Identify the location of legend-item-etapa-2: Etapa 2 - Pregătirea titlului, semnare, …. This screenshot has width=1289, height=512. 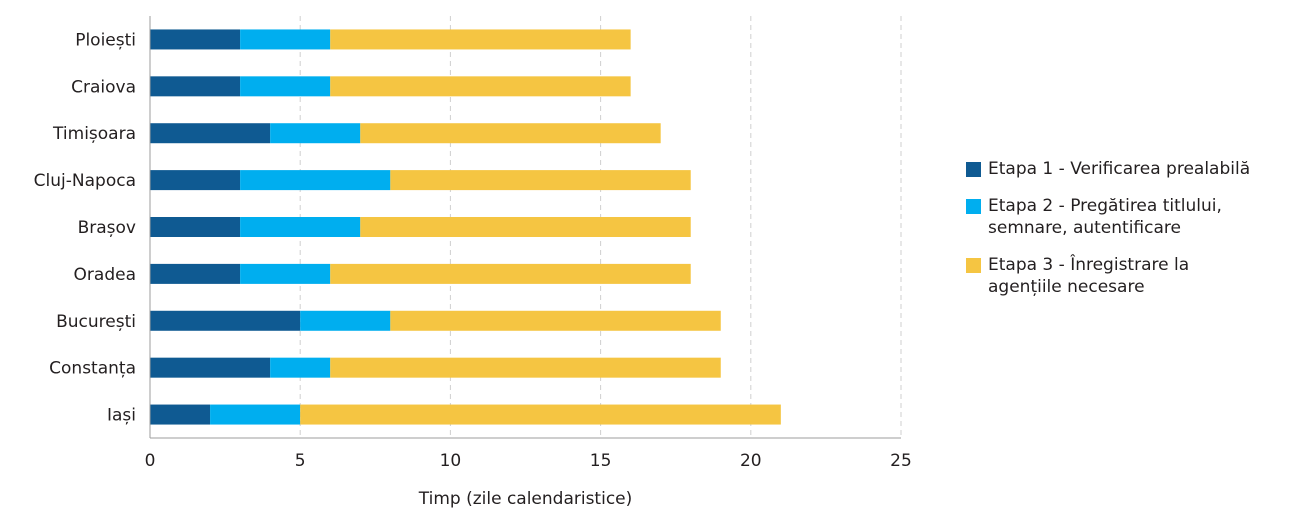
(1126, 217).